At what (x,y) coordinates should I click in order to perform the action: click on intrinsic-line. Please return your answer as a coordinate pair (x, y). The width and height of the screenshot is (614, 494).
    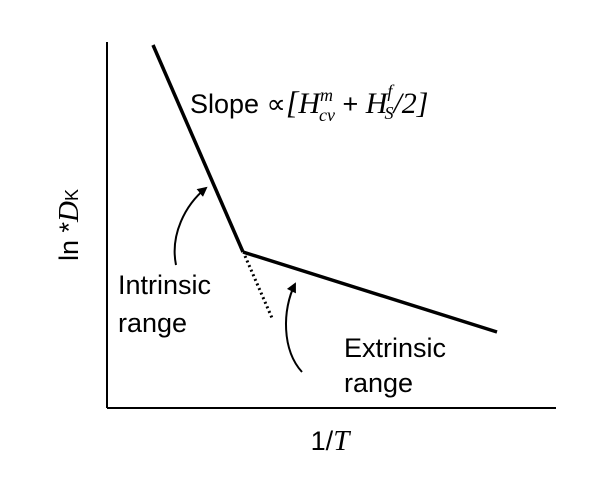
    Looking at the image, I should click on (198, 148).